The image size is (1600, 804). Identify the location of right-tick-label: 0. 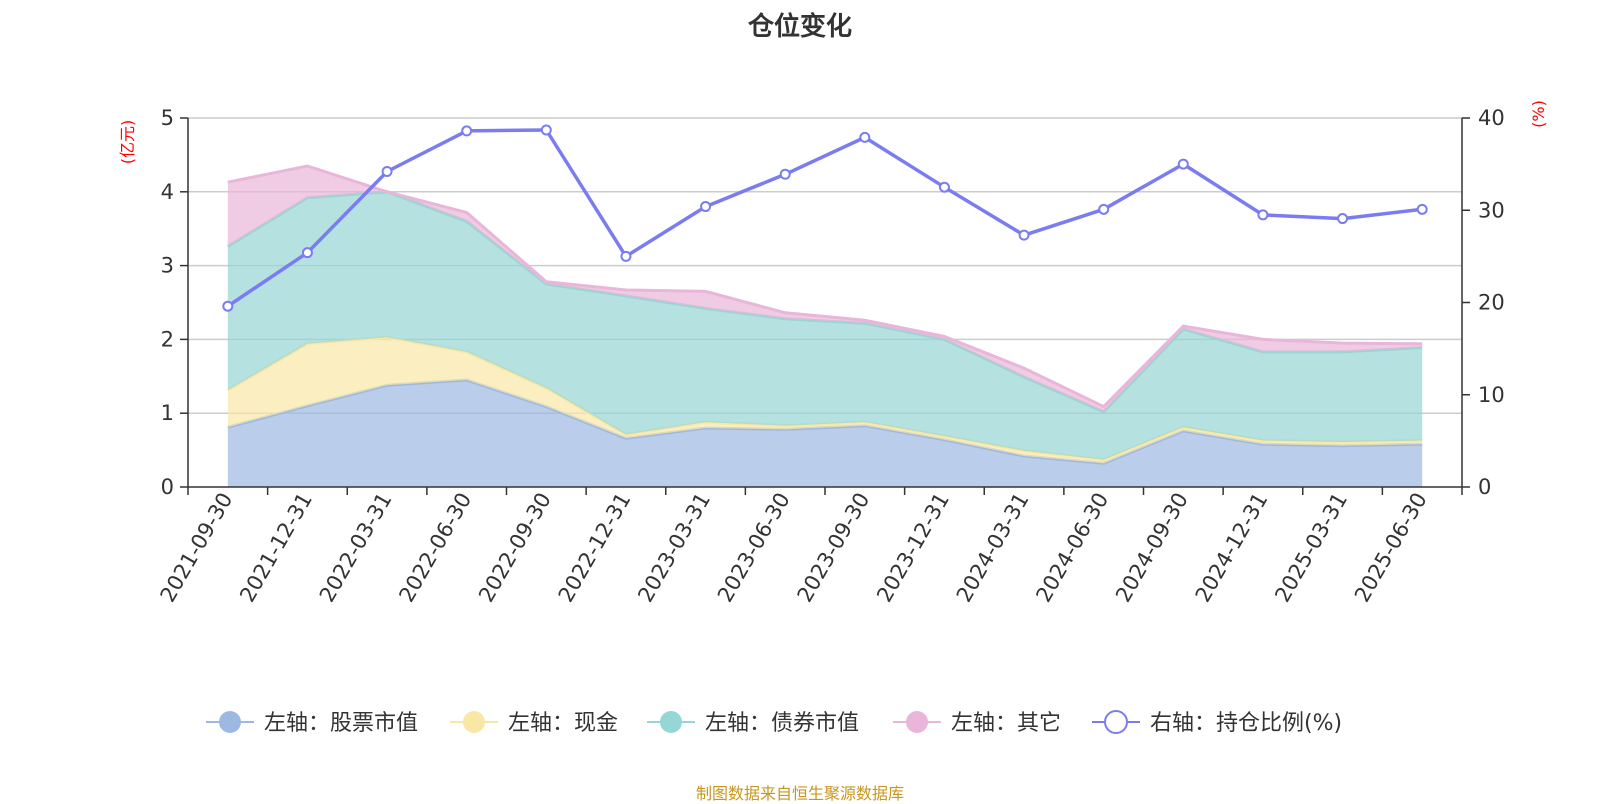
(1484, 487).